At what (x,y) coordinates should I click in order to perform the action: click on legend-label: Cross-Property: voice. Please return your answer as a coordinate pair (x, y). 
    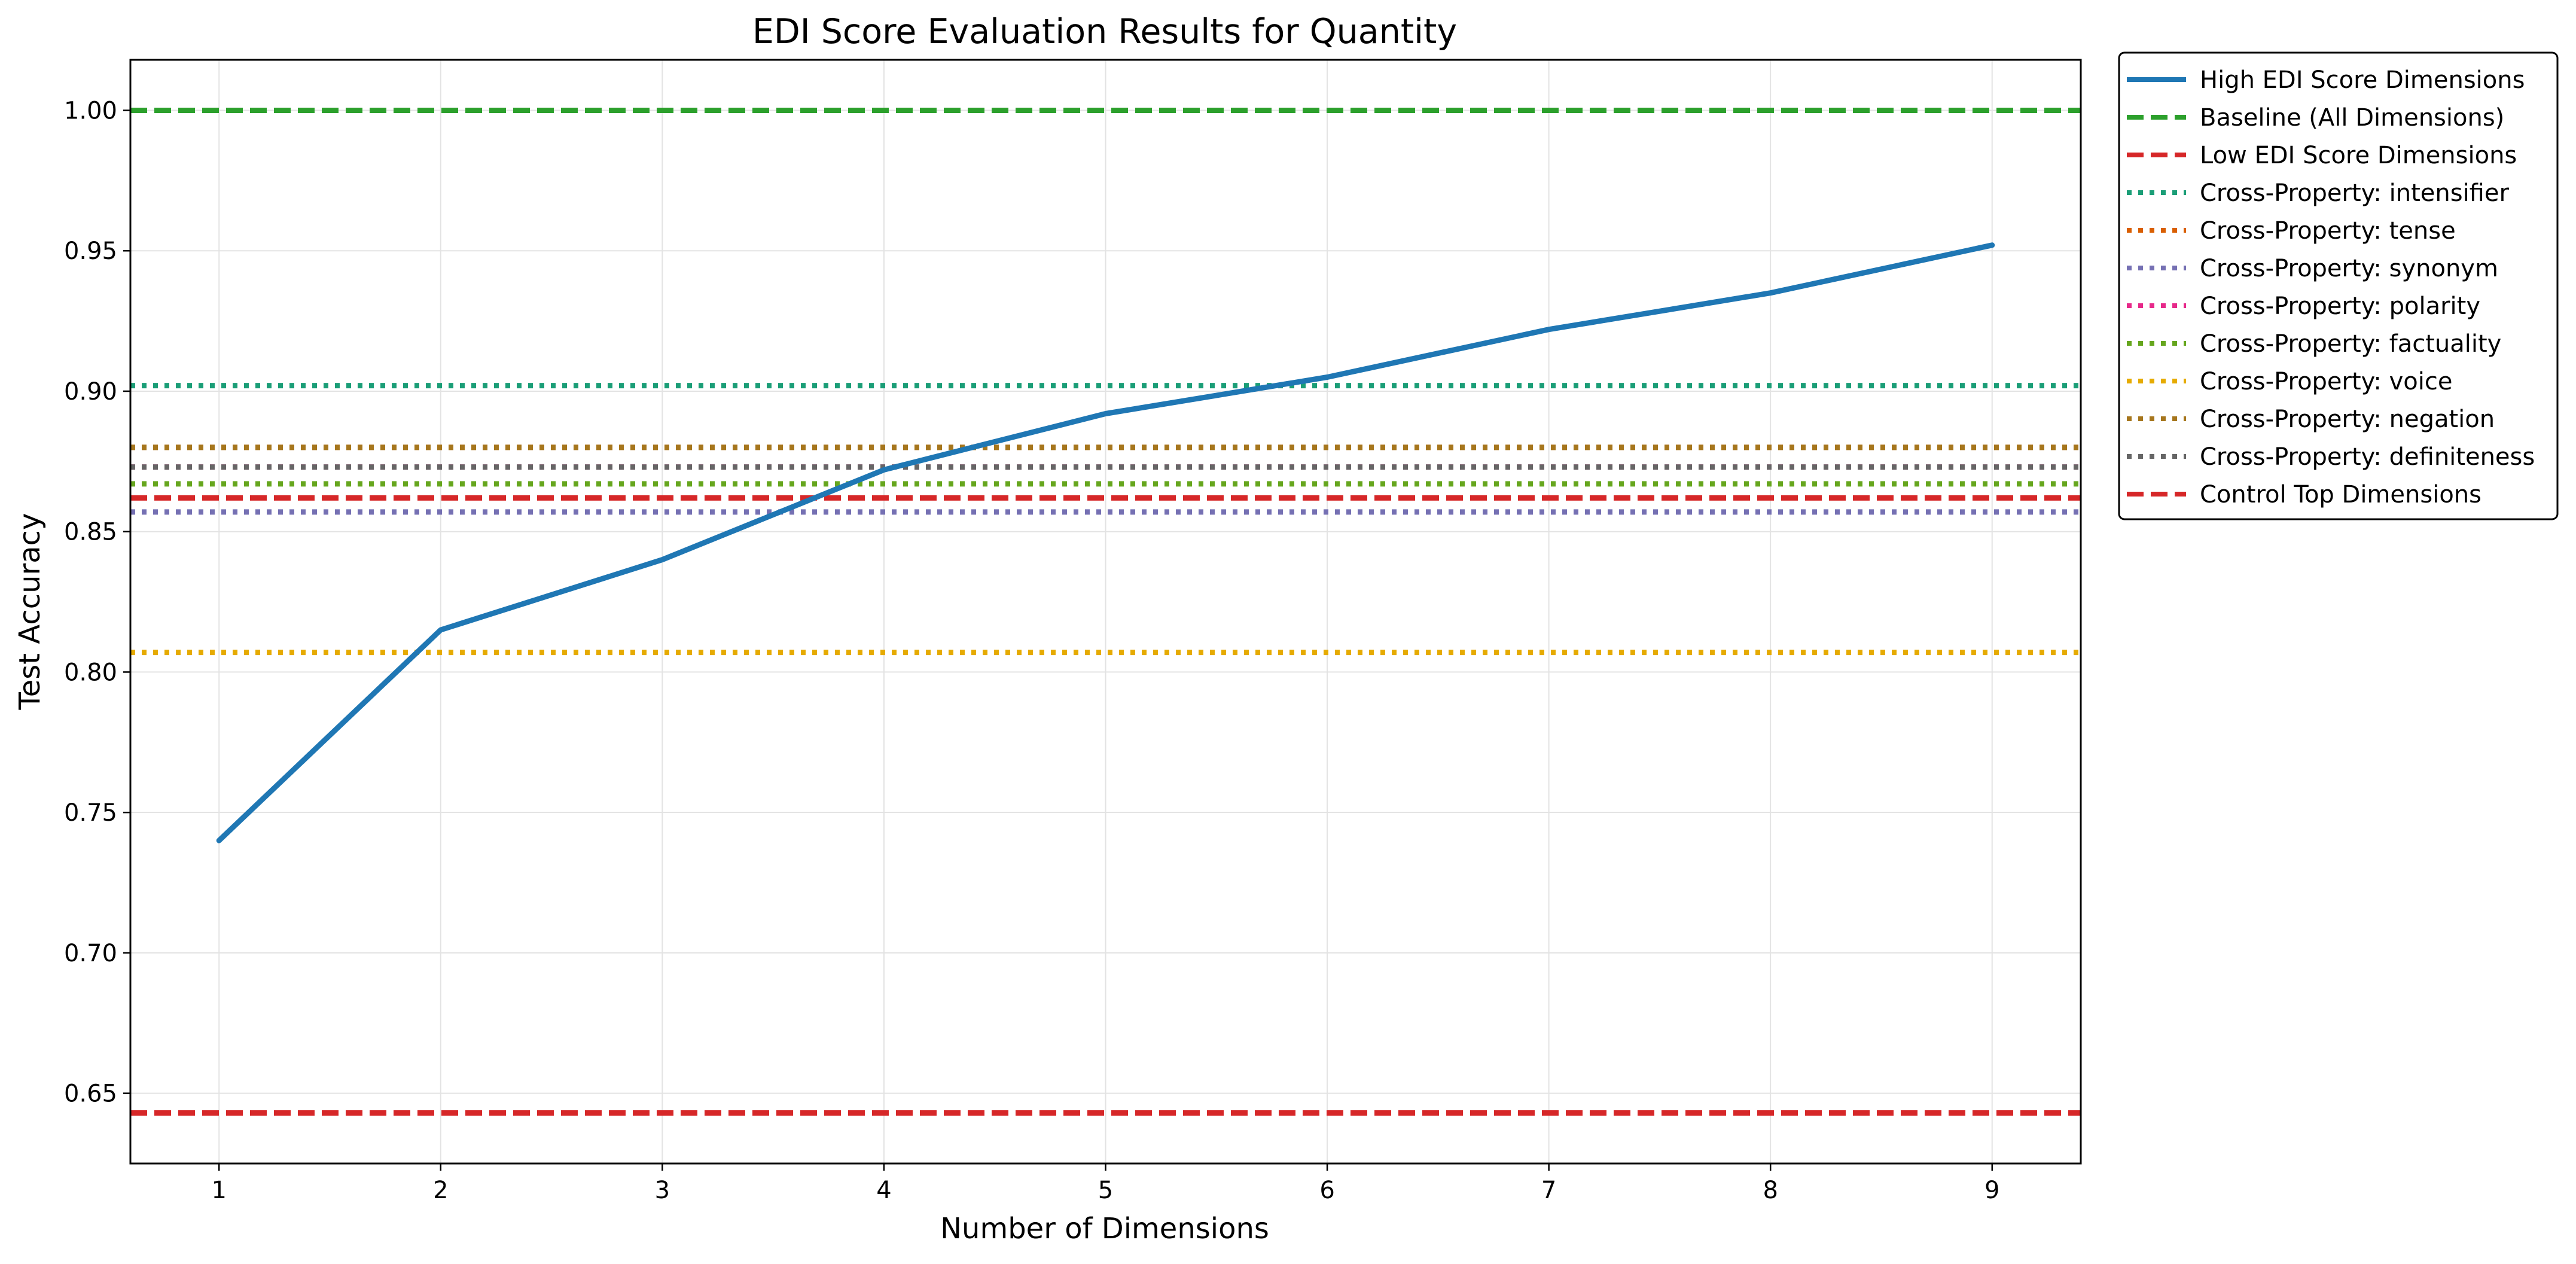
    Looking at the image, I should click on (2326, 381).